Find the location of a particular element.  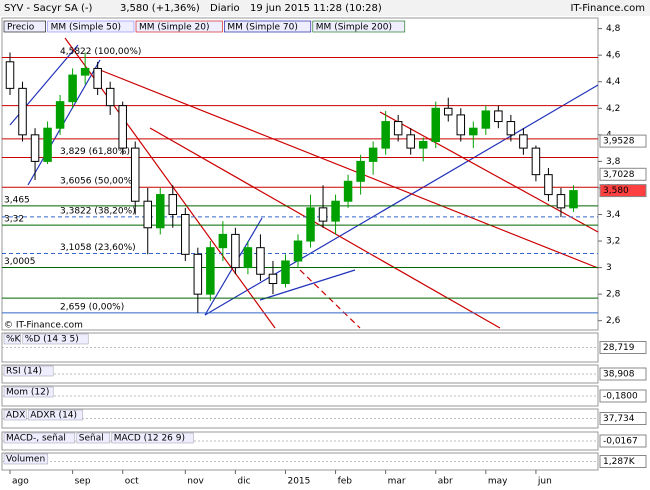

price-tag-label: 3,580 is located at coordinates (616, 191).